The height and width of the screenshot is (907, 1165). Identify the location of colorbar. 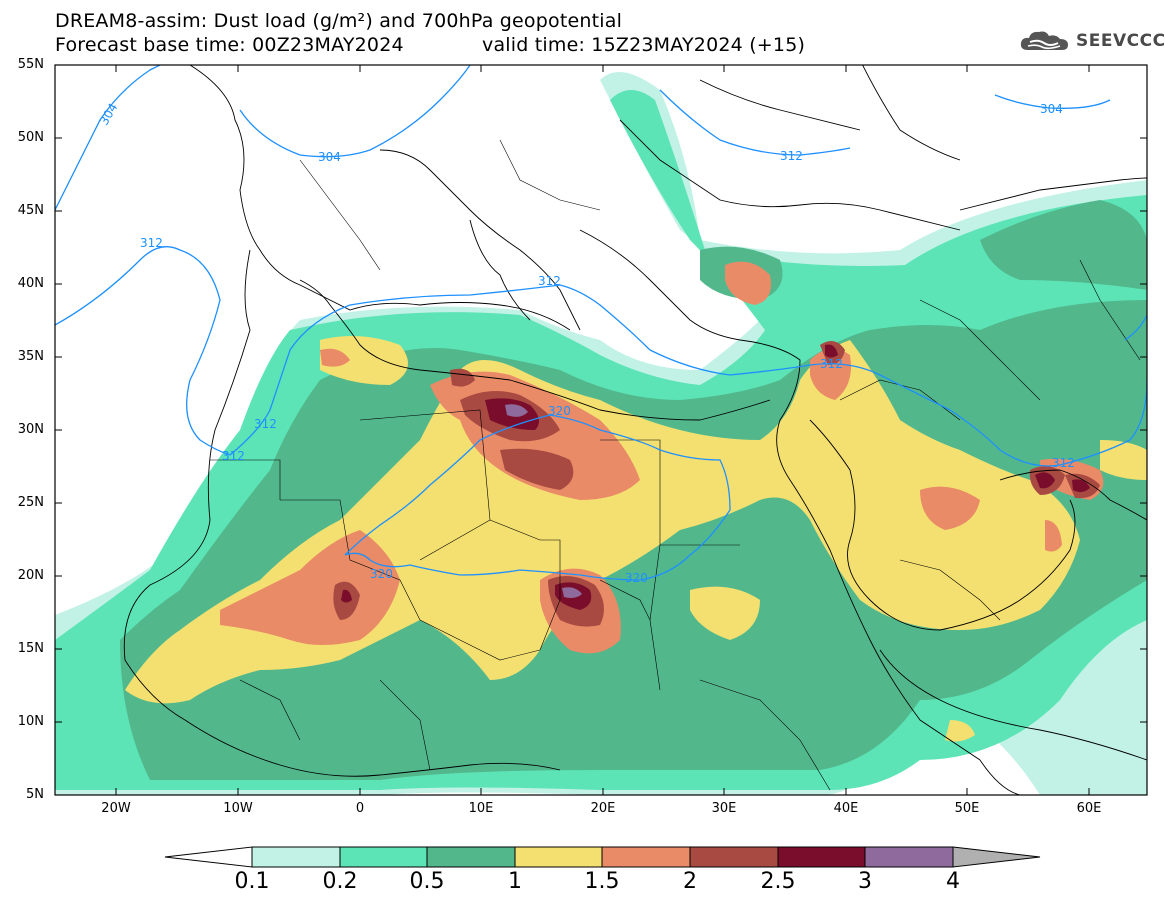
(602, 857).